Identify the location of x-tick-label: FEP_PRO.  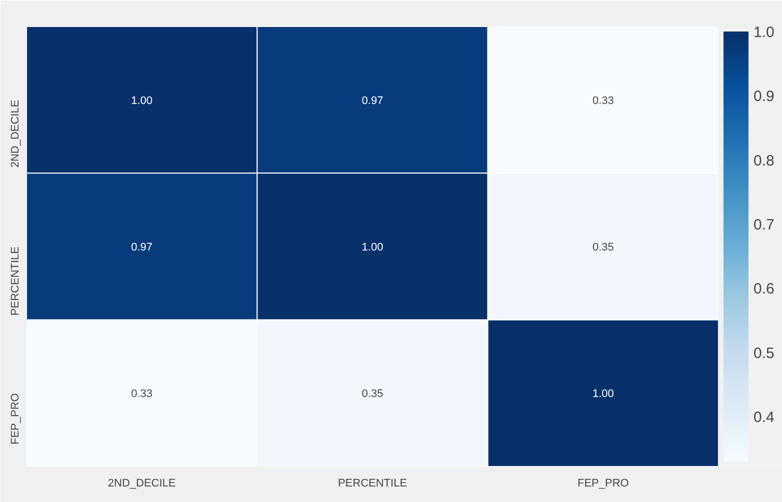
(603, 484).